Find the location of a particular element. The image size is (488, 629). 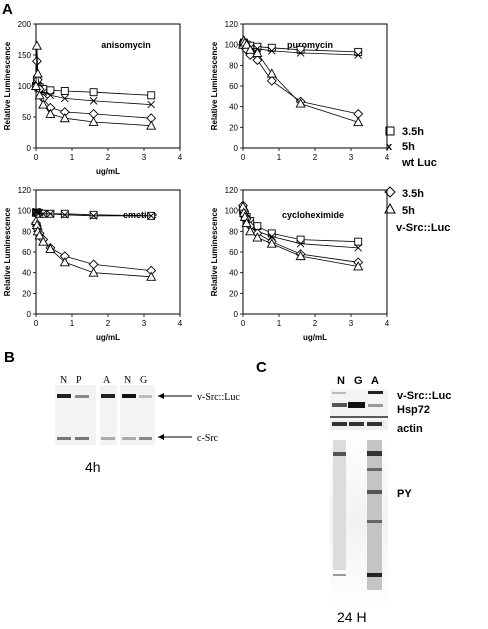

x-tick-label: 0 is located at coordinates (36, 157).